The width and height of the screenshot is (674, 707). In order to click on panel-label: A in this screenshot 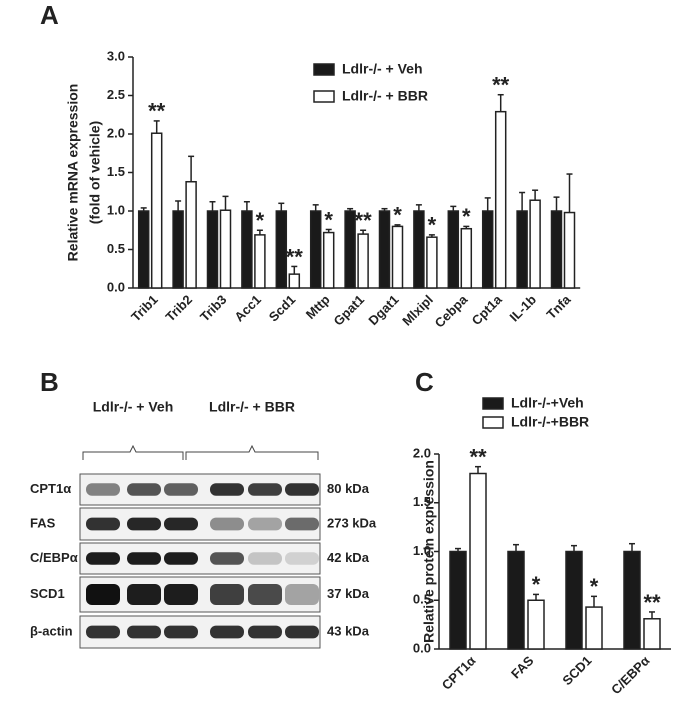, I will do `click(49, 15)`.